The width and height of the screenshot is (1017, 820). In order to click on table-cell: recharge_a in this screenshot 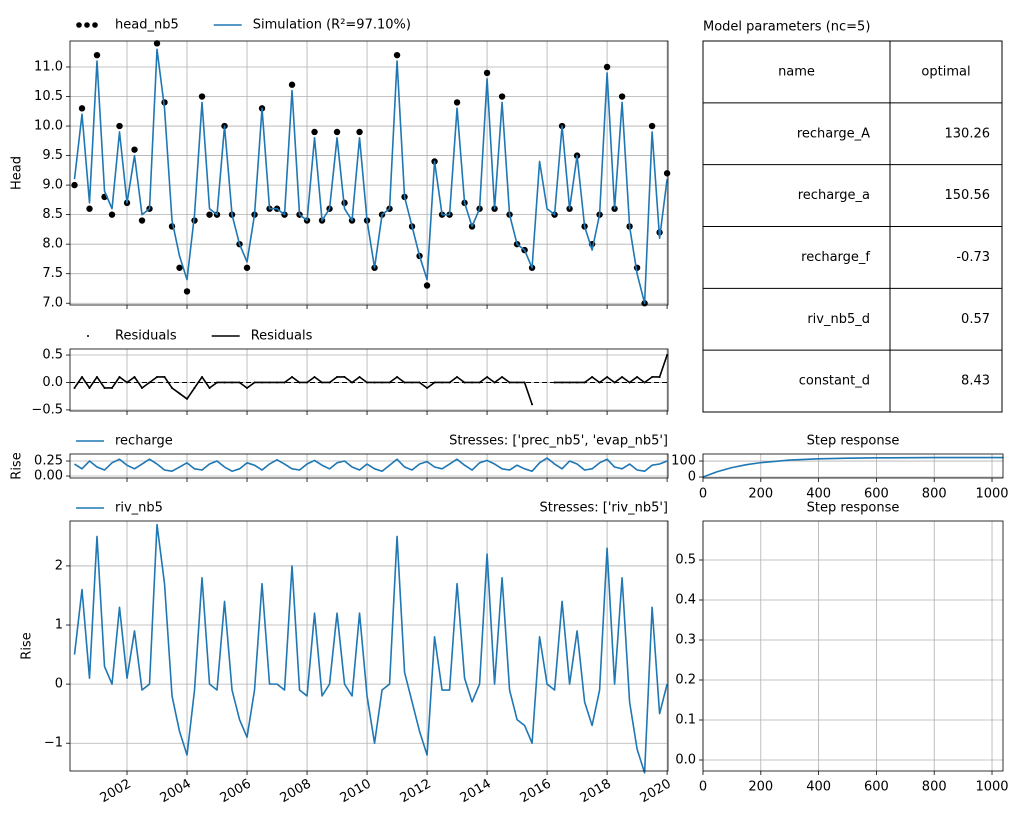, I will do `click(834, 195)`.